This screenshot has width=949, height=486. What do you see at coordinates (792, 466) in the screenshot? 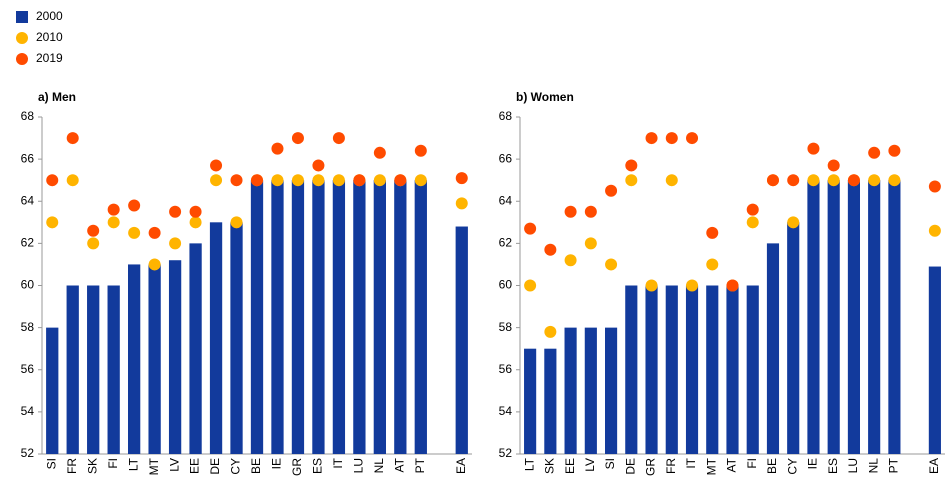
I see `x-tick-label: CY` at bounding box center [792, 466].